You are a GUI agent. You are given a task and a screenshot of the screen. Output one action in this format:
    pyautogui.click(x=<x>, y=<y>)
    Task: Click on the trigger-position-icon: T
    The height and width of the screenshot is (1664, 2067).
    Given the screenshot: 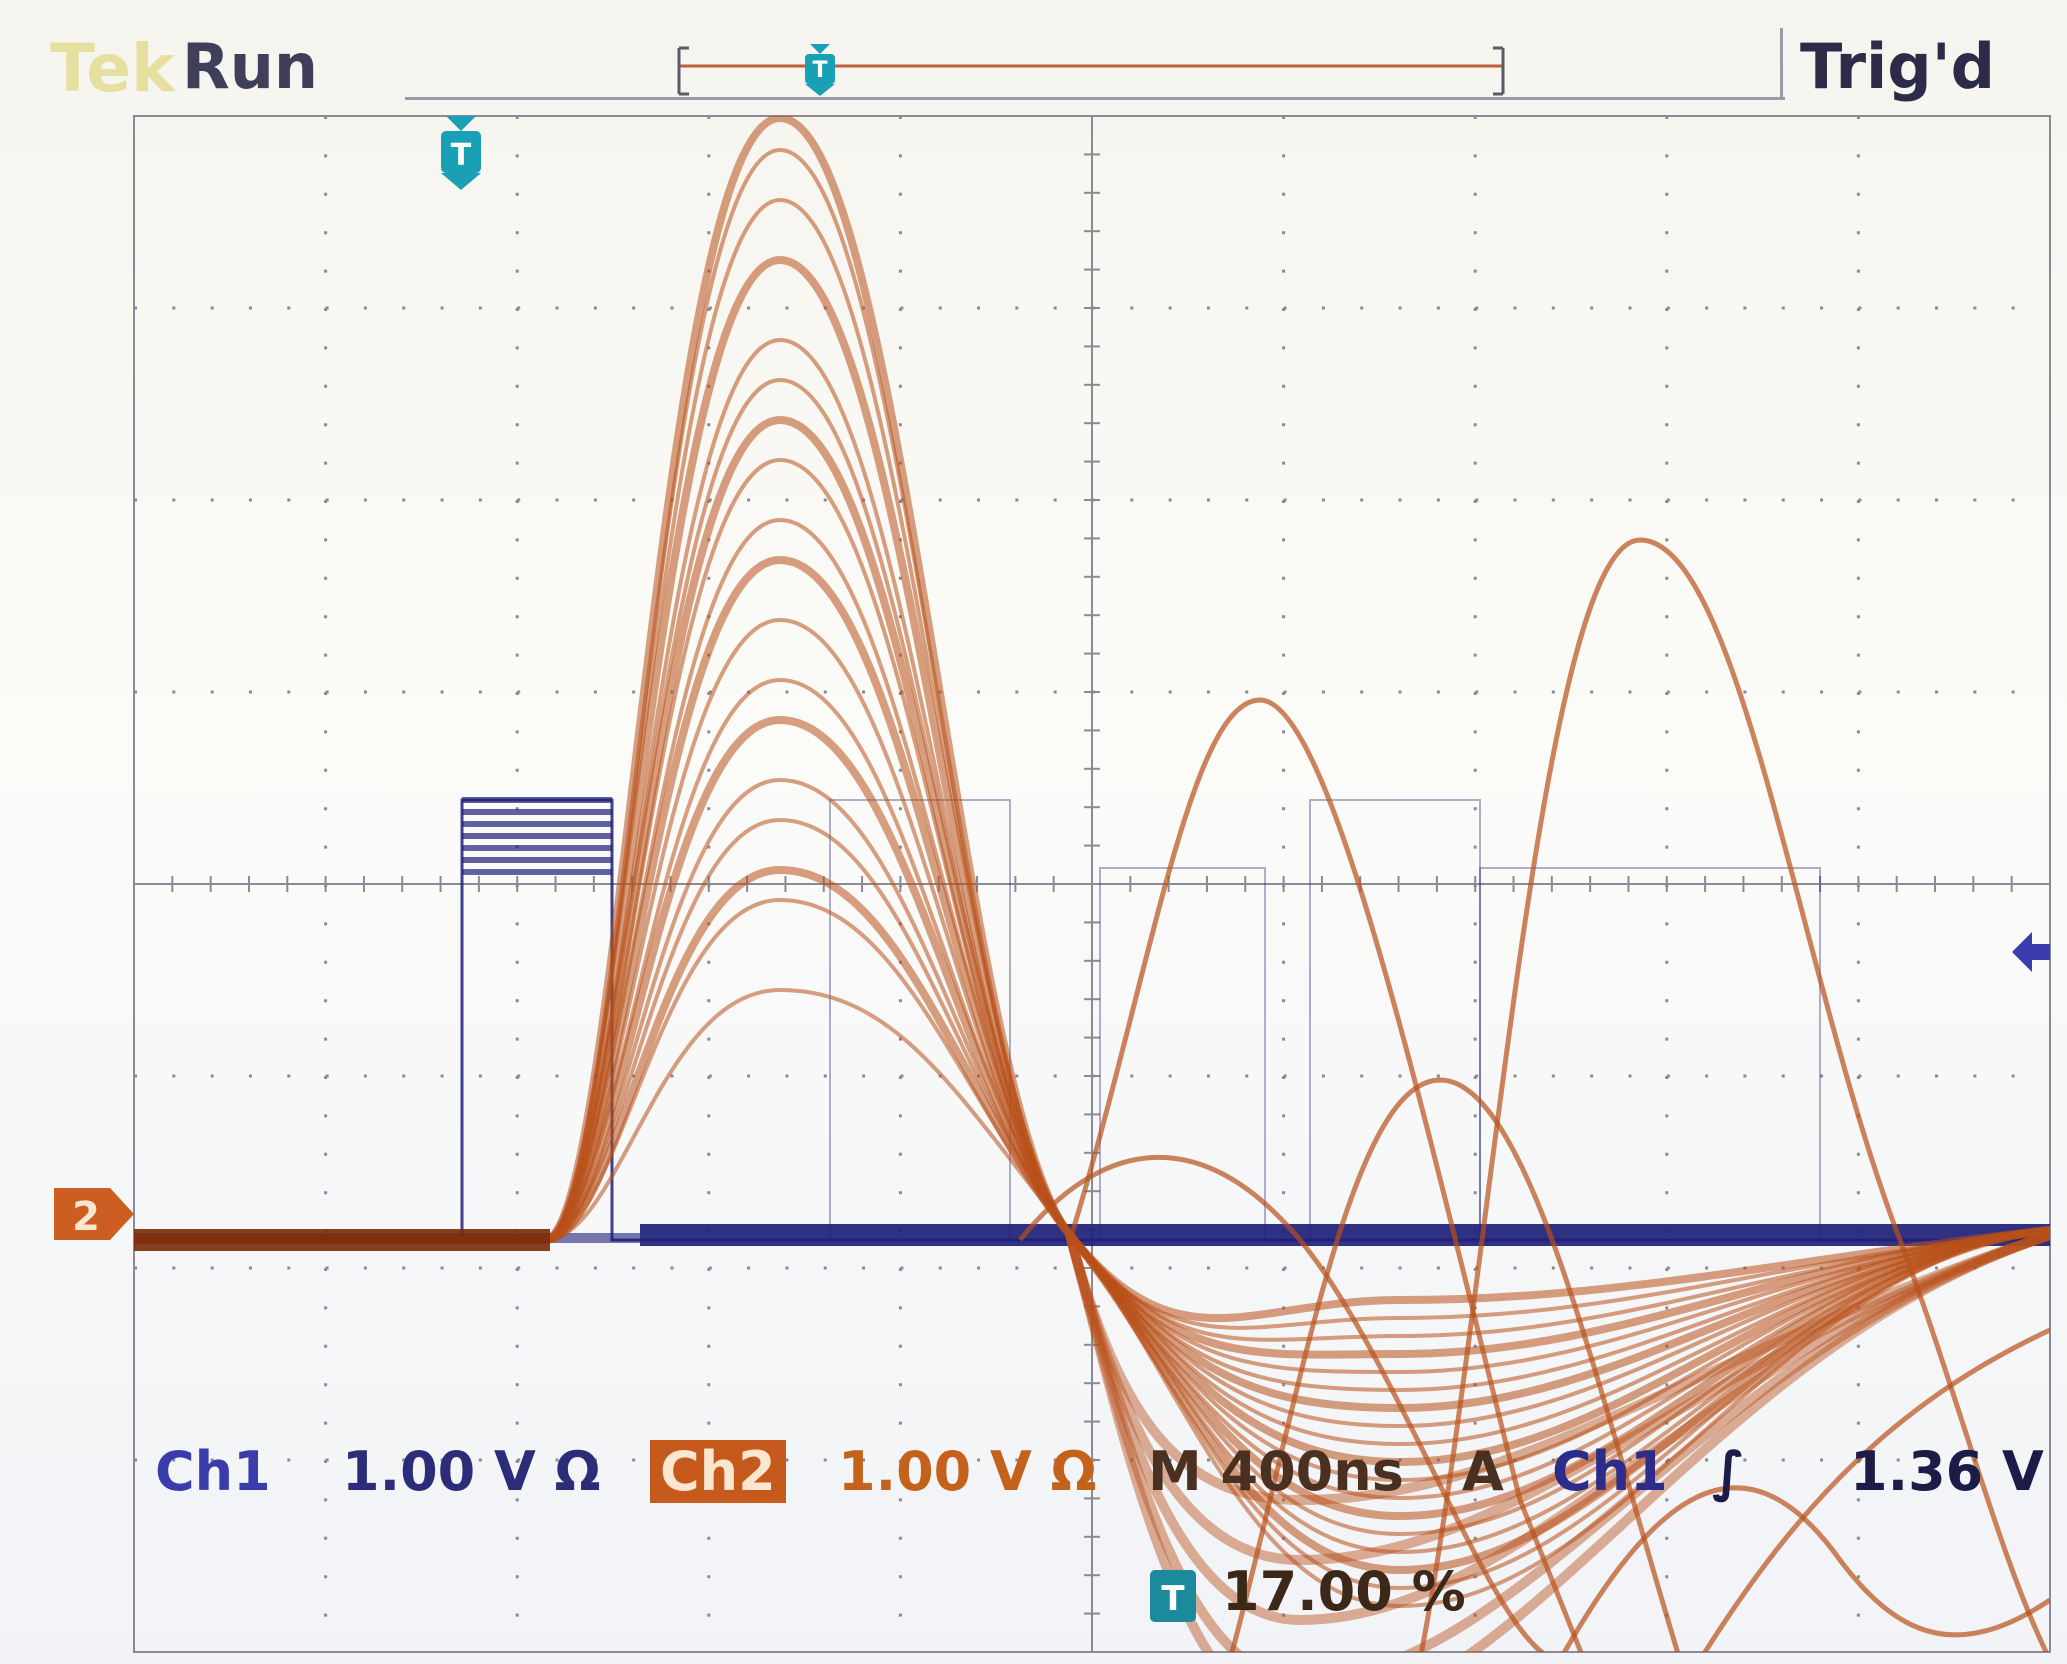 What is the action you would take?
    pyautogui.click(x=461, y=153)
    